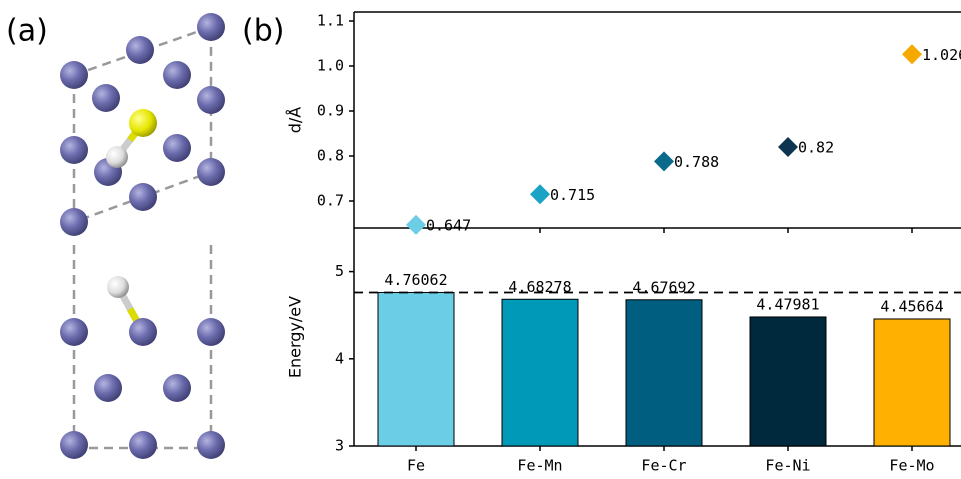 The width and height of the screenshot is (961, 479). Describe the element at coordinates (295, 337) in the screenshot. I see `y-axis-label: Energy/eV` at that location.